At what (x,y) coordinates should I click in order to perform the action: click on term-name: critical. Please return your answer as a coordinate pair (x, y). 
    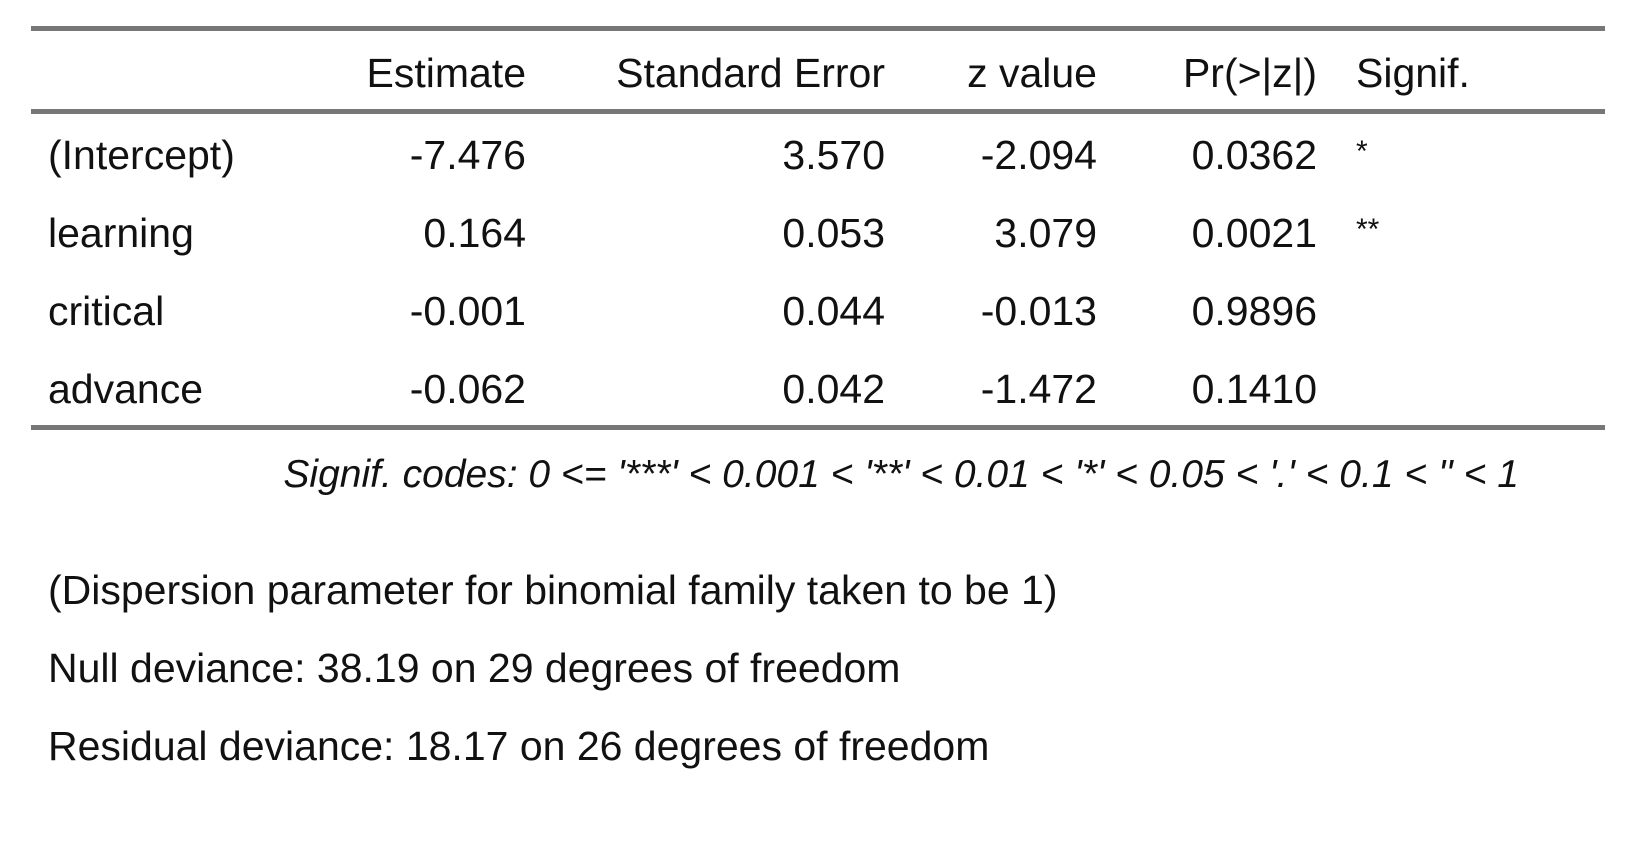
    Looking at the image, I should click on (106, 311).